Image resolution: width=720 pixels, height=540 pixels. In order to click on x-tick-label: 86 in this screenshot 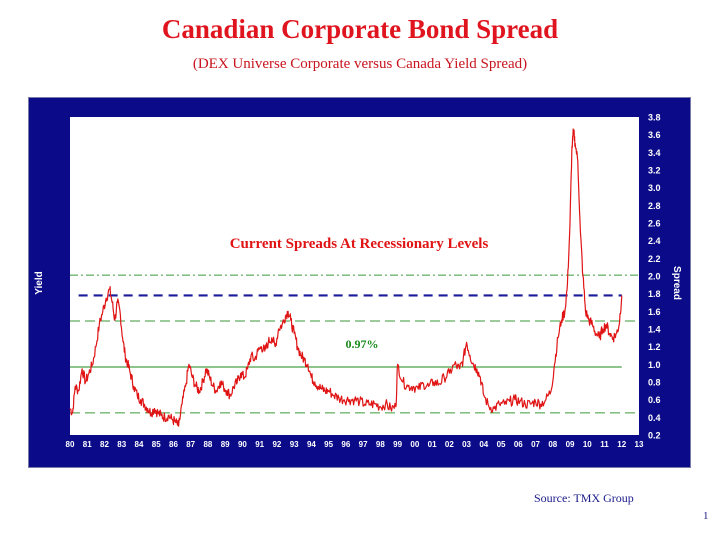, I will do `click(173, 444)`.